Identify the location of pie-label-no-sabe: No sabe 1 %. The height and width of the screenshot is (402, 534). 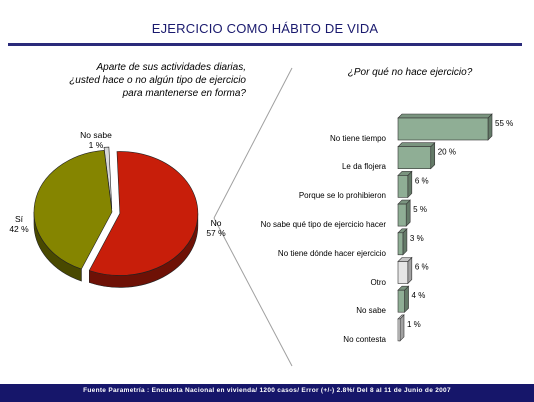
(96, 140).